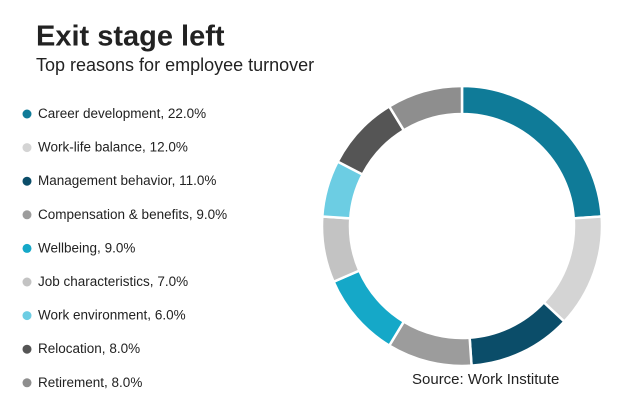 The width and height of the screenshot is (624, 407). I want to click on legend-value: 12.0%, so click(169, 146).